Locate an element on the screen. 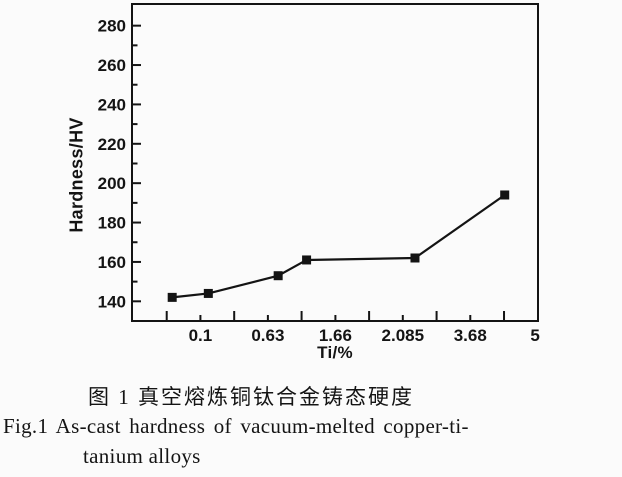 The height and width of the screenshot is (477, 622). y-axis-tick-label: 140 is located at coordinates (112, 301).